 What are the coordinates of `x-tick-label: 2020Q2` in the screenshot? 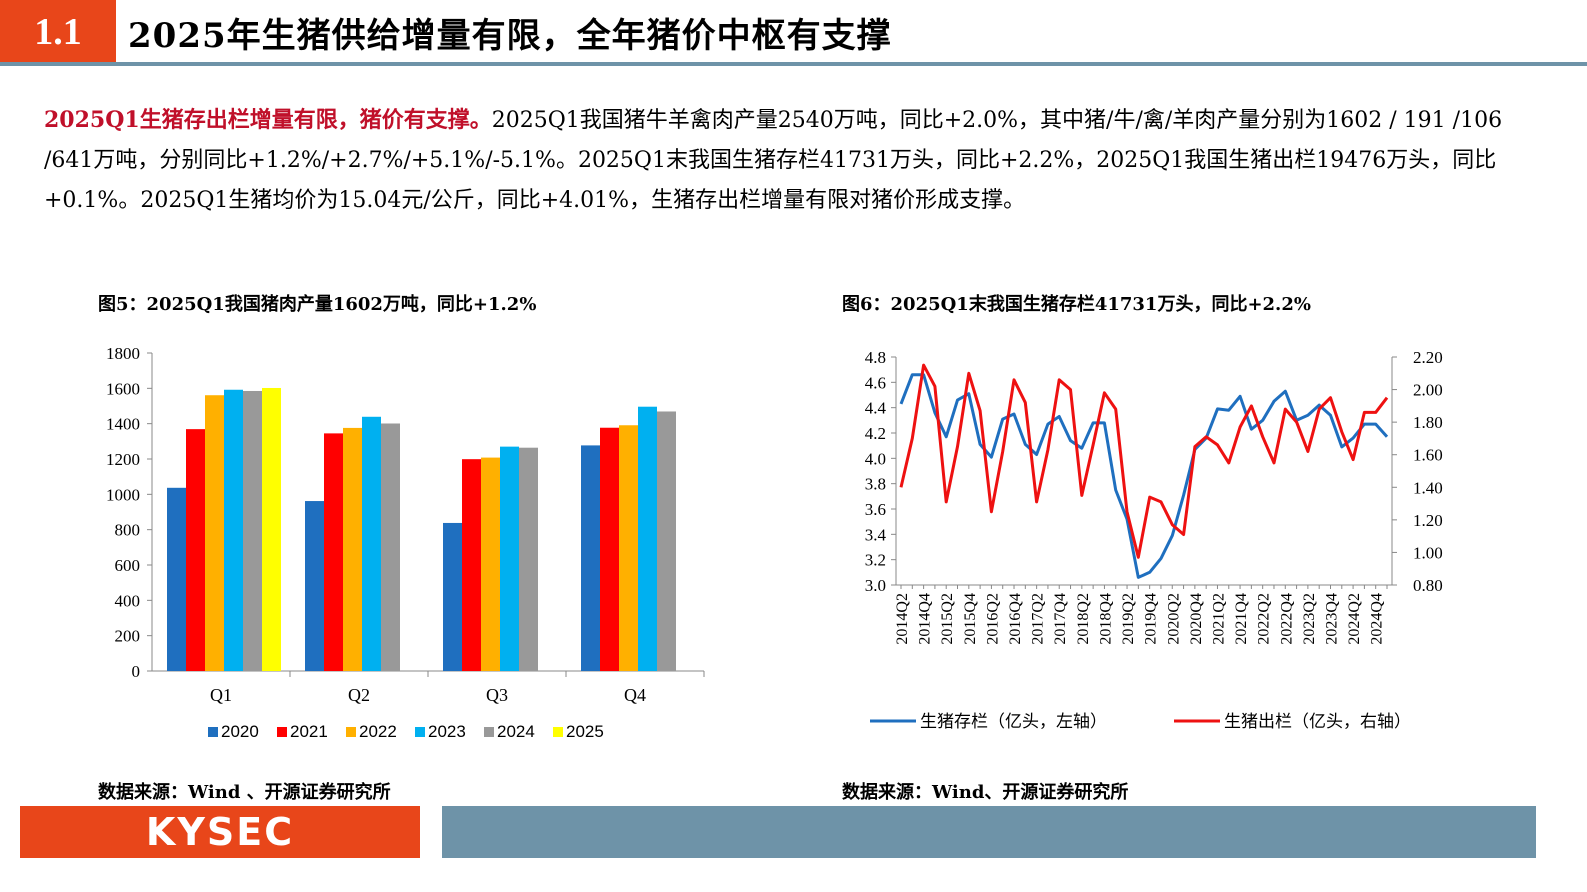 It's located at (1173, 619).